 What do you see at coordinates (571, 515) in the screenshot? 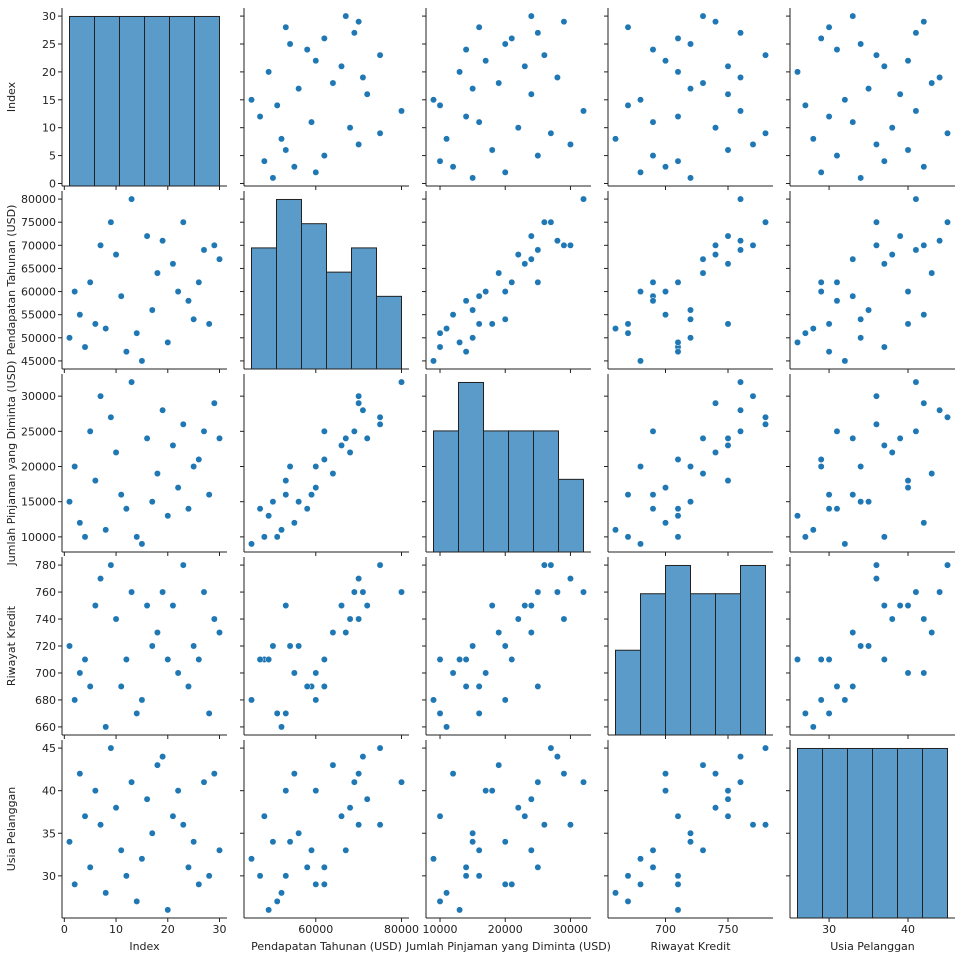
I see `hist-bar` at bounding box center [571, 515].